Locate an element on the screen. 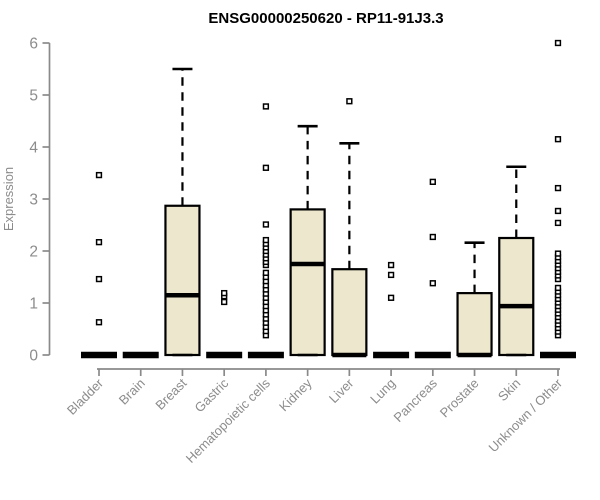  x-tick-label: Liver is located at coordinates (341, 390).